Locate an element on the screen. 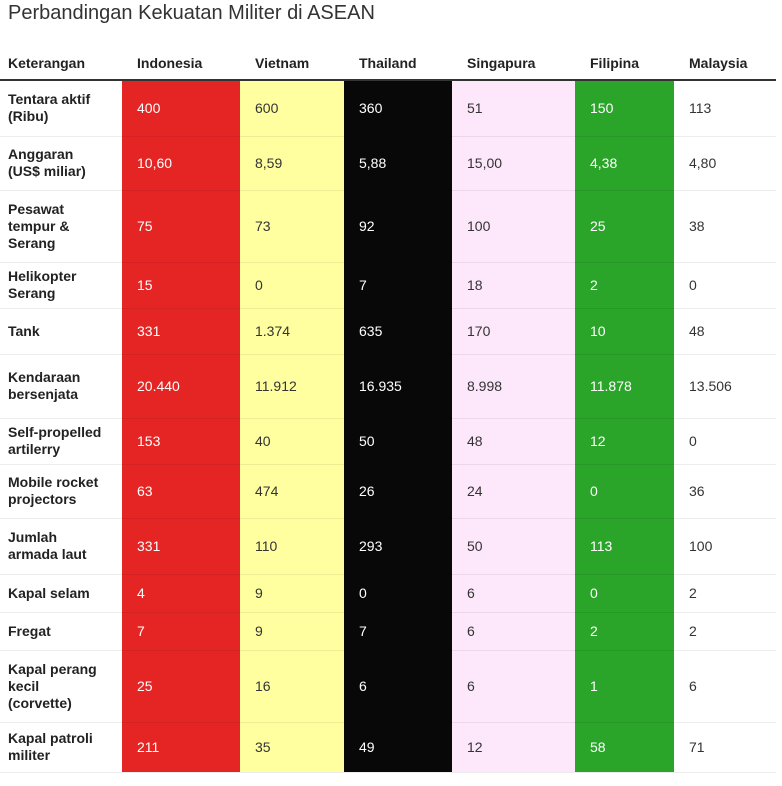 The width and height of the screenshot is (782, 786). cell-indonesia: 25 is located at coordinates (181, 686).